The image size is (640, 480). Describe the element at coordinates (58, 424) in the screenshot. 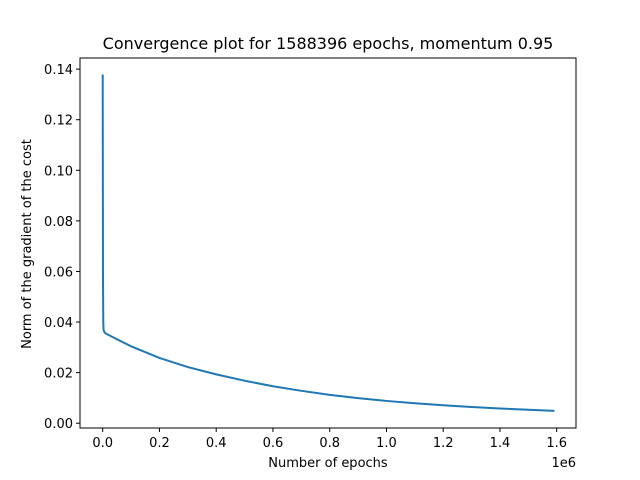

I see `y-tick-label: 0.00` at that location.